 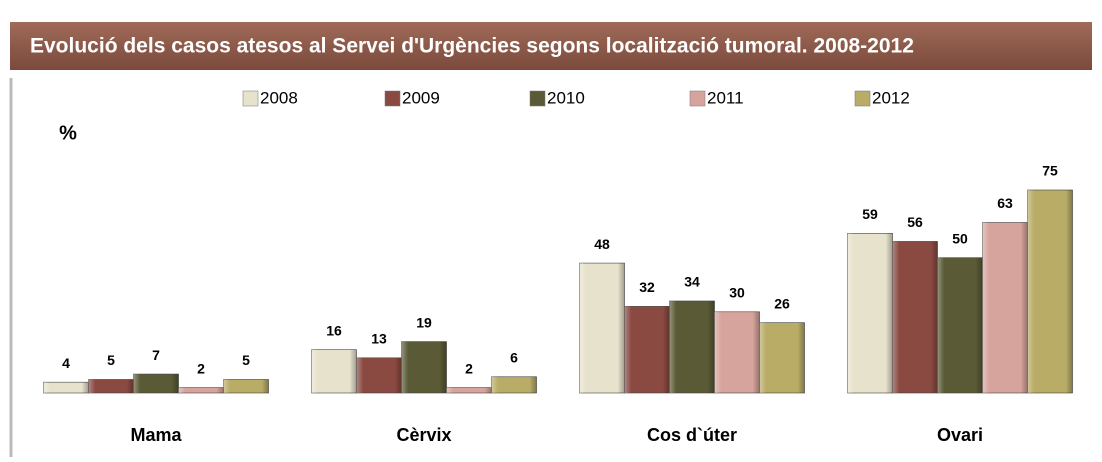 I want to click on value-label: 6, so click(x=514, y=357).